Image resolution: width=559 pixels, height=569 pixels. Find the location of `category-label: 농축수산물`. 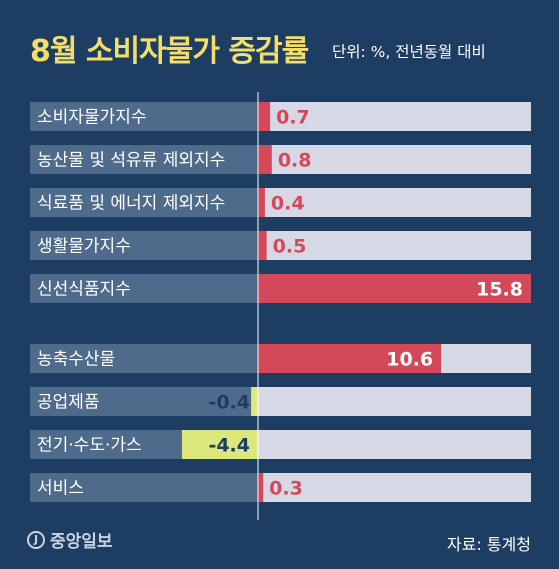

category-label: 농축수산물 is located at coordinates (76, 360).